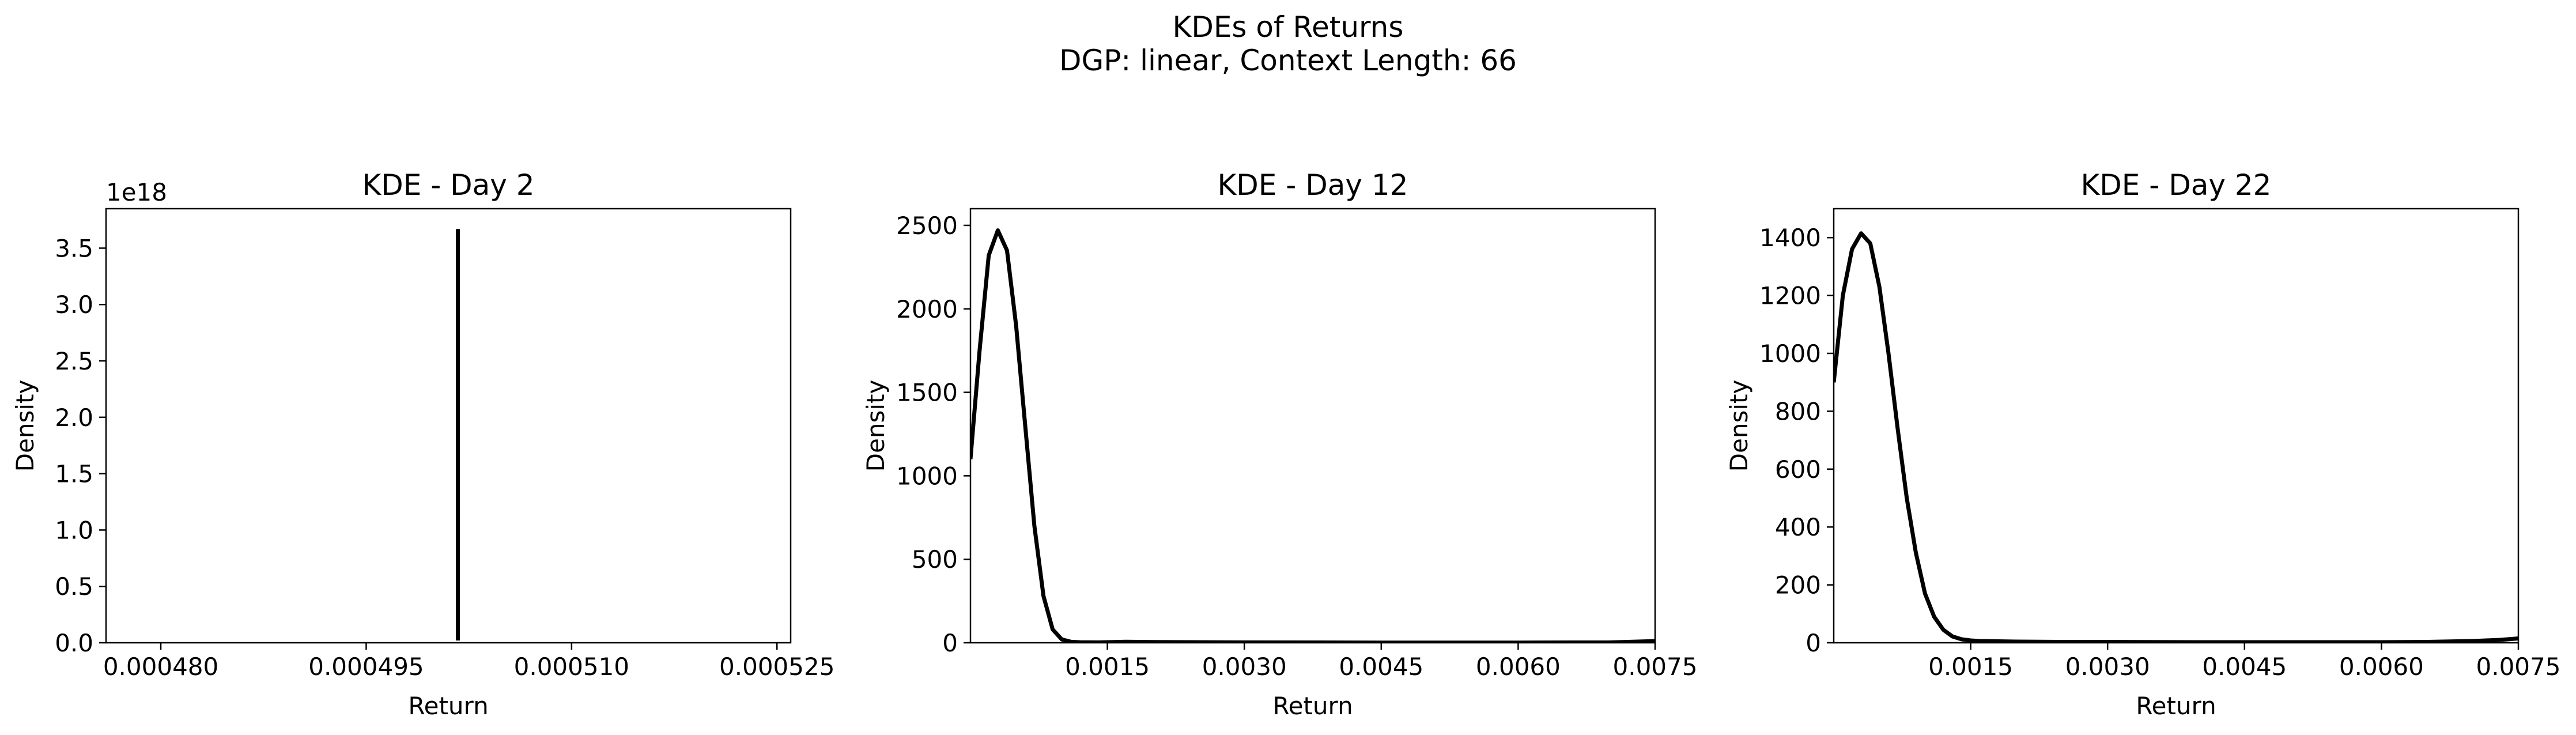 The image size is (2576, 735). I want to click on chart-title: KDE - Day 22, so click(2176, 185).